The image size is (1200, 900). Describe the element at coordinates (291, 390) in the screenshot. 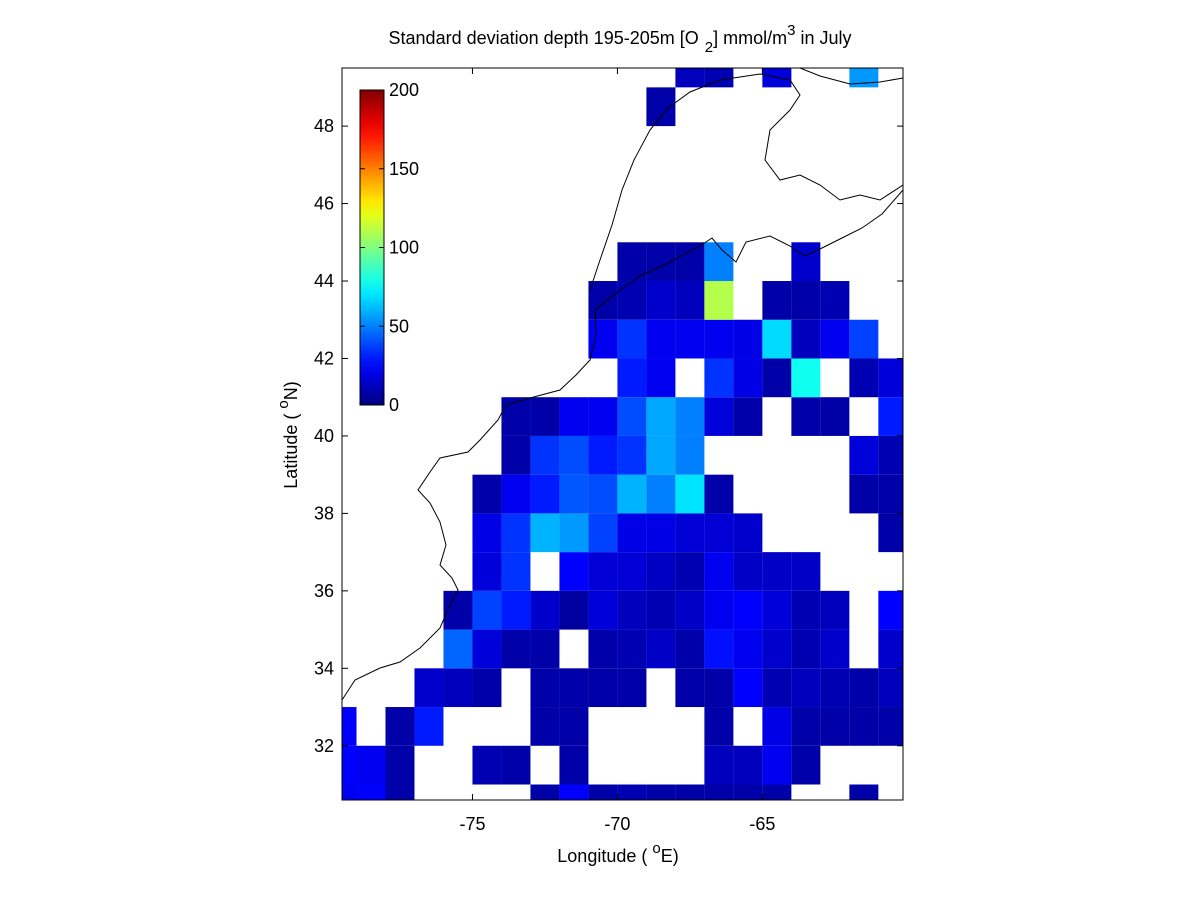

I see `label-part: N)` at that location.